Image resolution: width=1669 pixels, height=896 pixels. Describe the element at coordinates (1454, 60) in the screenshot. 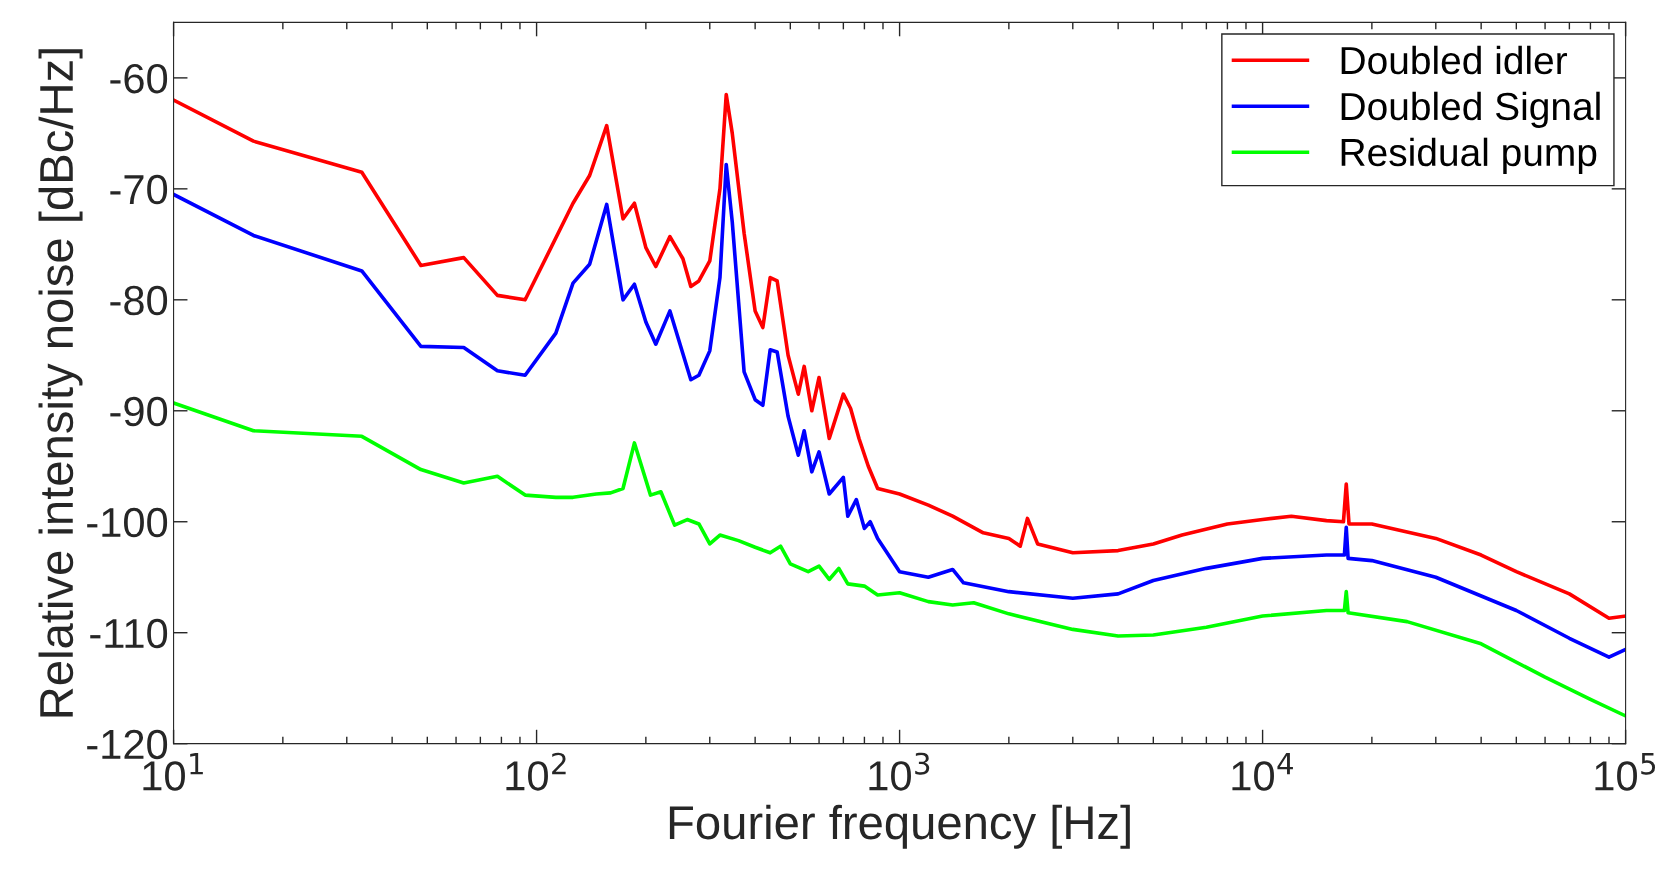

I see `legend-label: Doubled idler` at that location.